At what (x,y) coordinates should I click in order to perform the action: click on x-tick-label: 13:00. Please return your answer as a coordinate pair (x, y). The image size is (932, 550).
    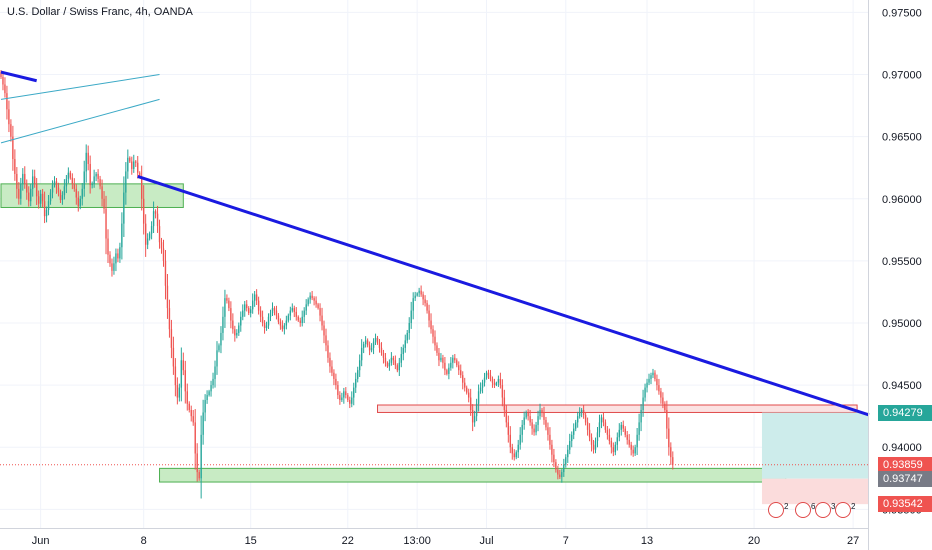
    Looking at the image, I should click on (417, 541).